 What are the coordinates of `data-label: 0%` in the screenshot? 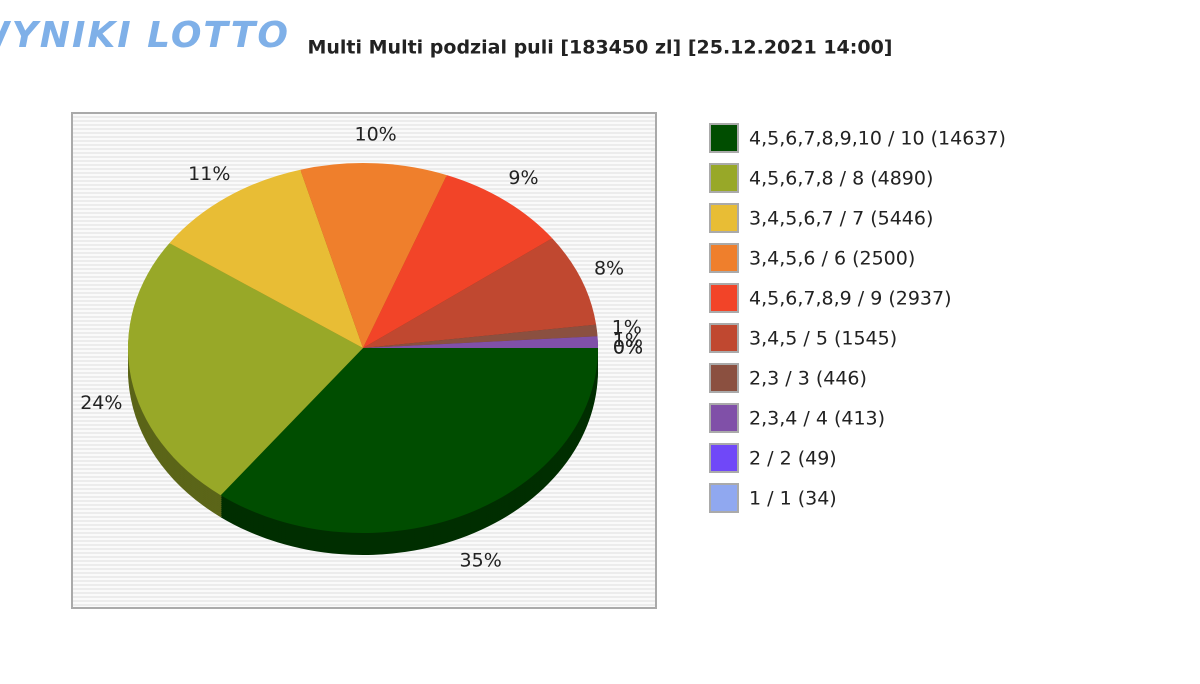 It's located at (628, 348).